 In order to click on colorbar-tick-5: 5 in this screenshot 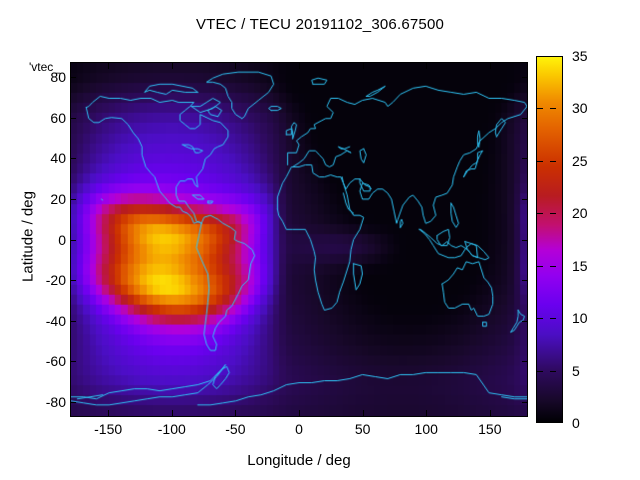, I will do `click(576, 370)`.